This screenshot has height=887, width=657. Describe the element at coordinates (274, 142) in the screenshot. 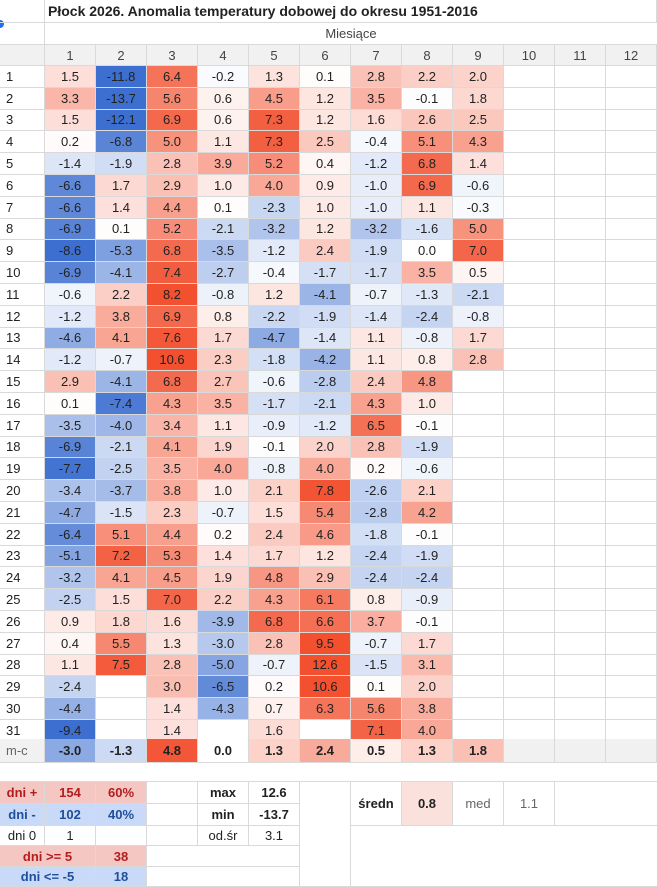

I see `value-cell: 7.3` at that location.